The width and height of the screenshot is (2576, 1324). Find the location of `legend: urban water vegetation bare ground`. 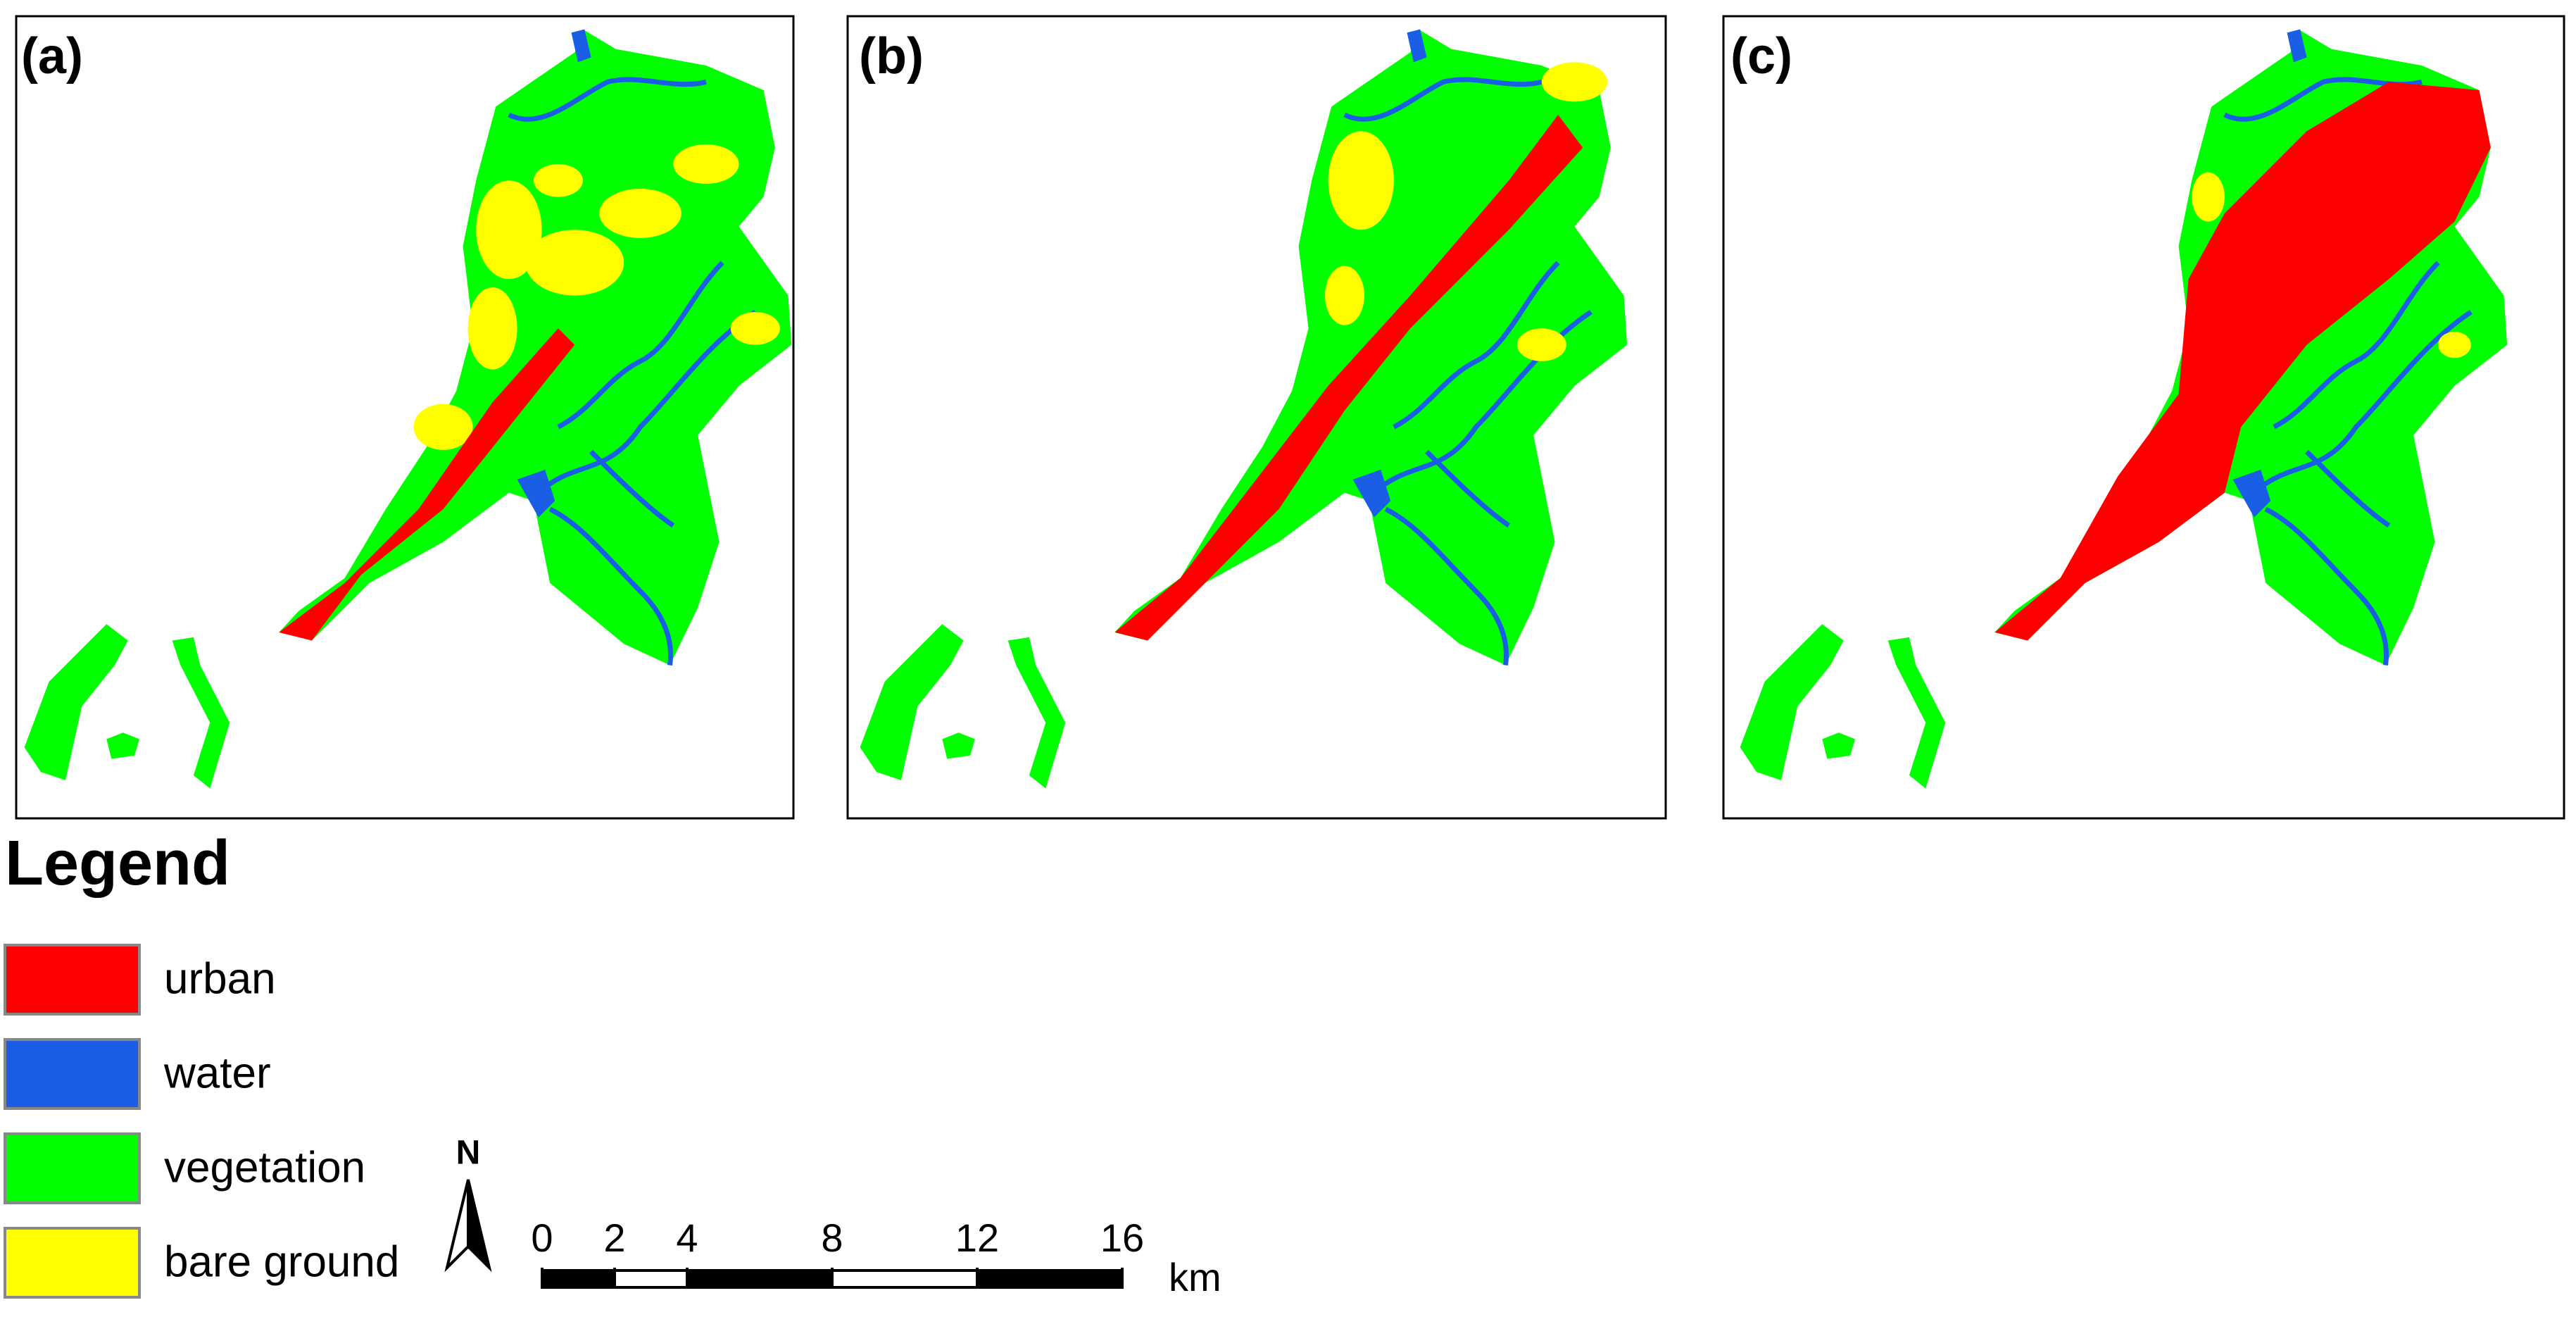

legend: urban water vegetation bare ground is located at coordinates (201, 1121).